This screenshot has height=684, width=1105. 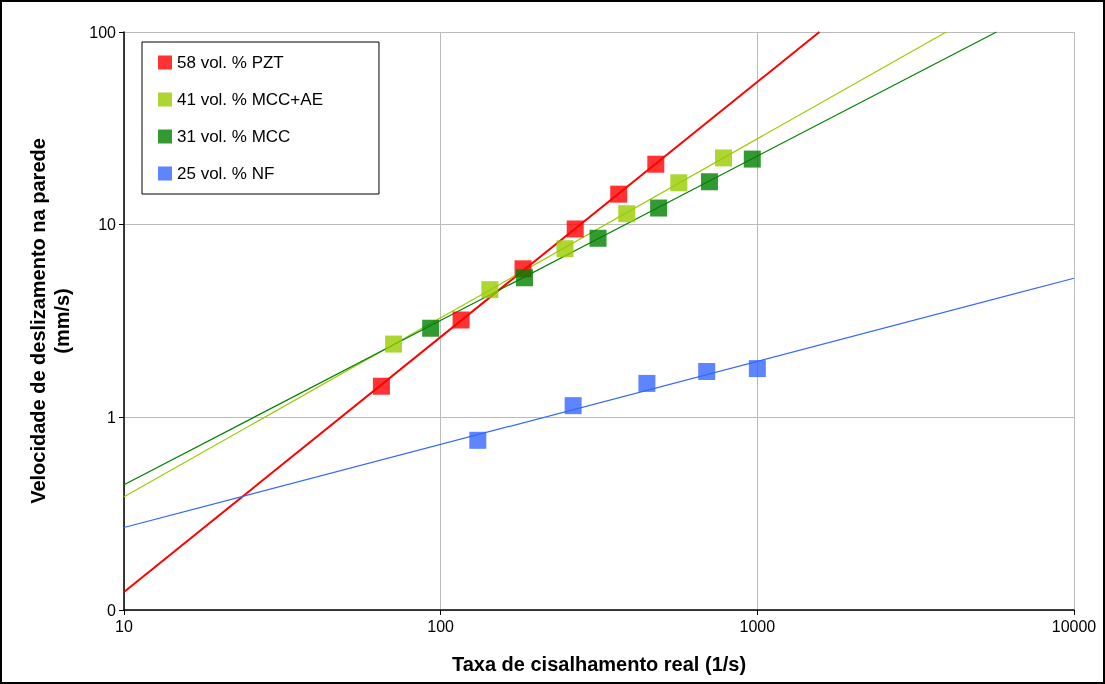 What do you see at coordinates (112, 610) in the screenshot?
I see `y-tick-label: 0` at bounding box center [112, 610].